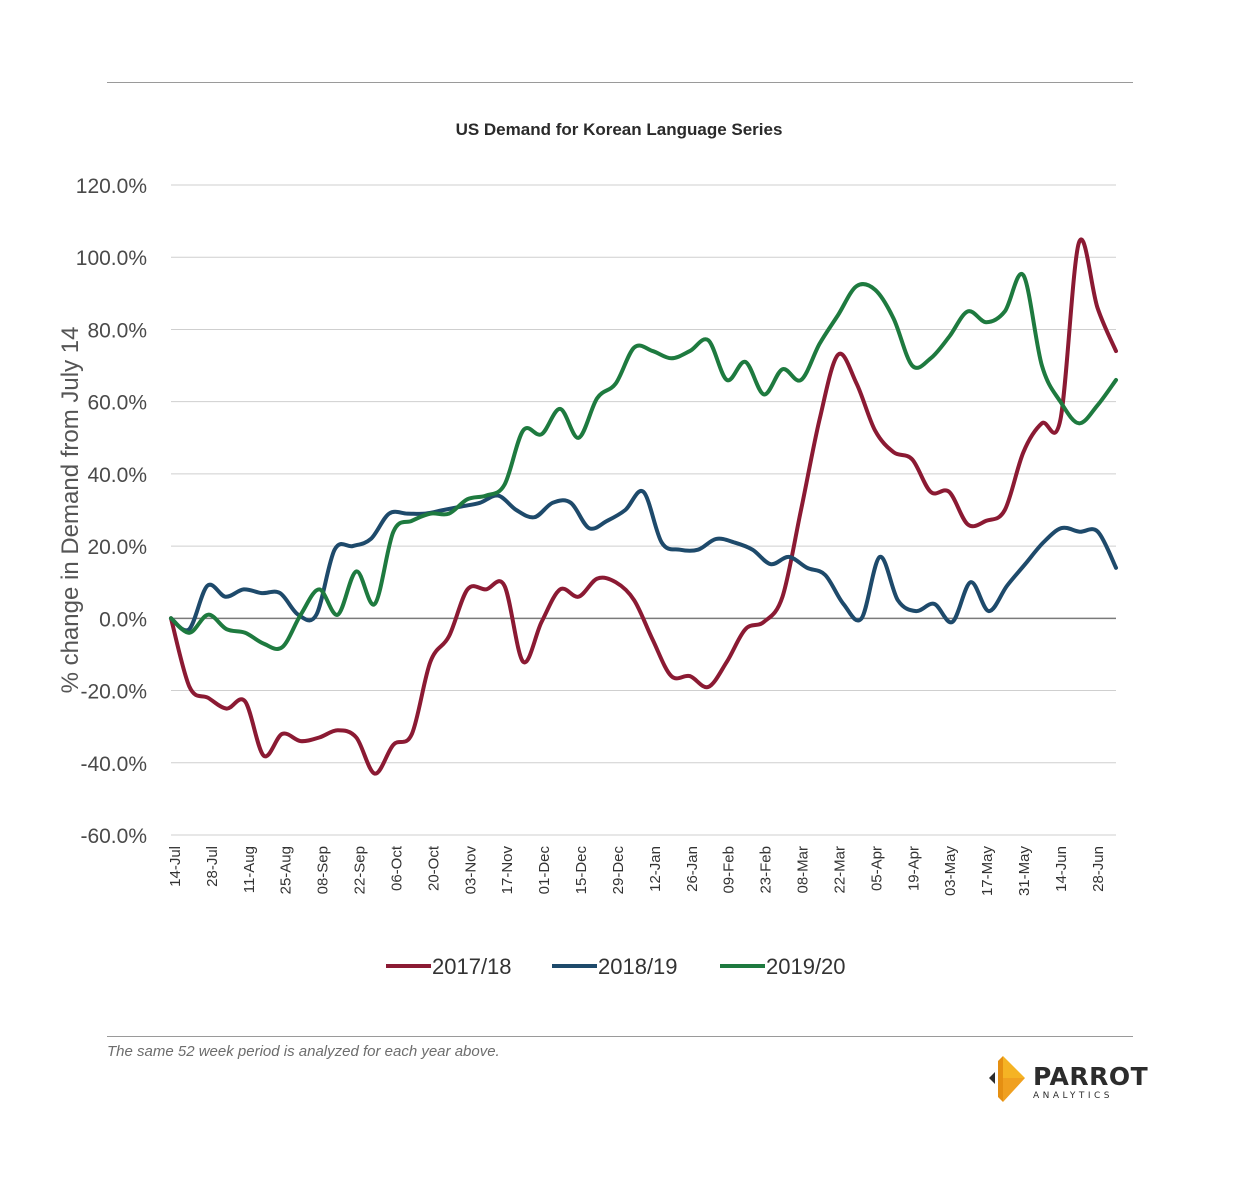 The width and height of the screenshot is (1240, 1194). I want to click on x-tick-label: 28-Jun, so click(1098, 869).